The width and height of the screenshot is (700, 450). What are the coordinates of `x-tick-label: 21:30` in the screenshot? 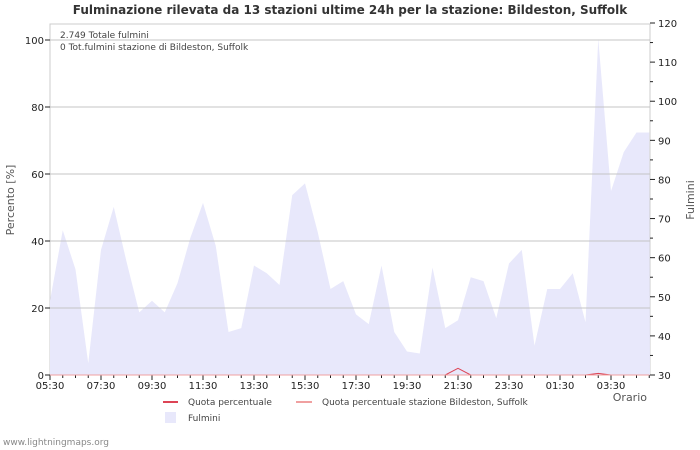 It's located at (458, 386).